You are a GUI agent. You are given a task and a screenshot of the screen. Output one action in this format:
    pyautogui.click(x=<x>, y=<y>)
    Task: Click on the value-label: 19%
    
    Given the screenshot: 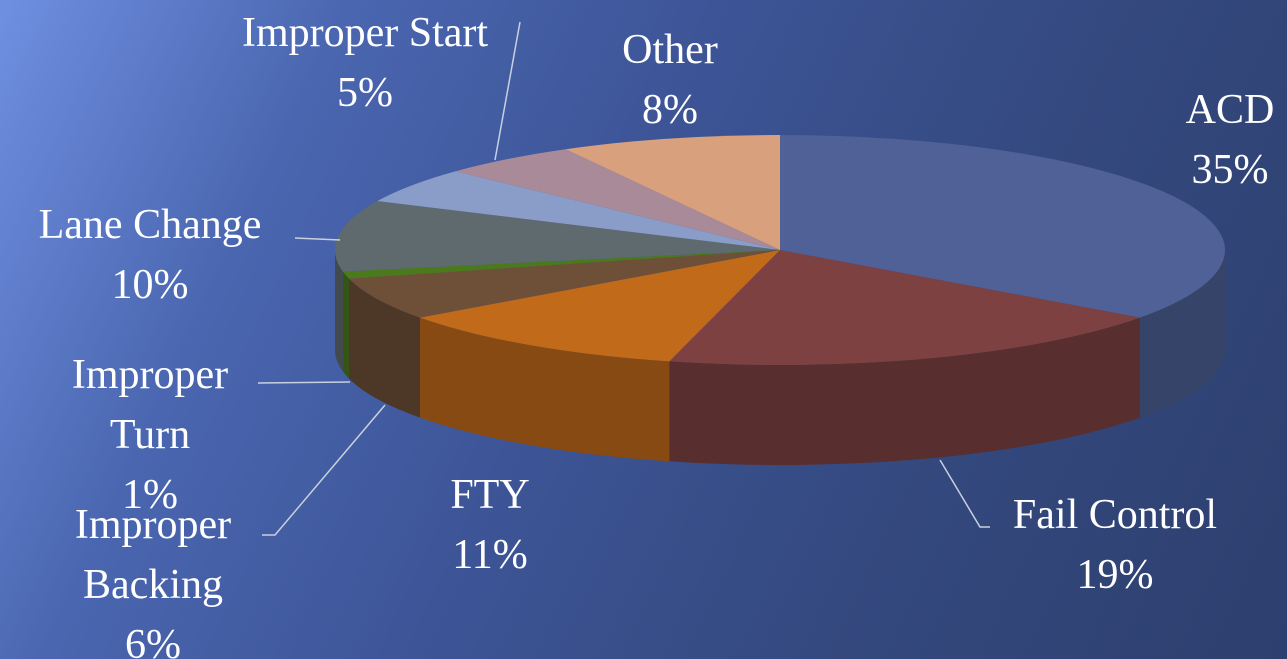 What is the action you would take?
    pyautogui.click(x=1115, y=575)
    